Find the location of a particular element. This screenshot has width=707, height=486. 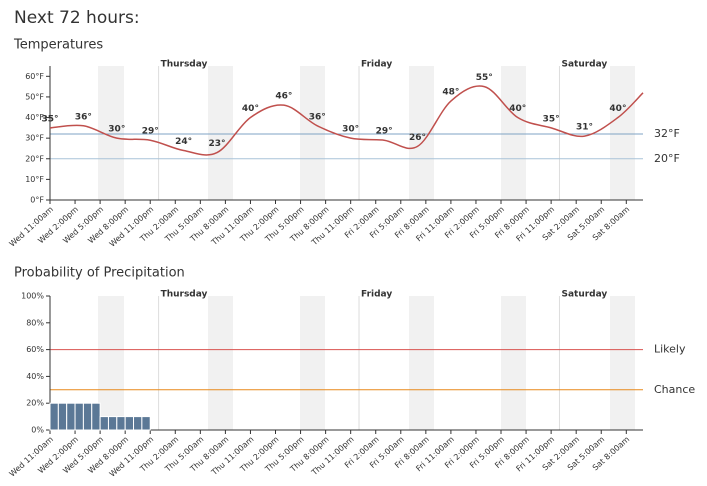

reference-label: 32°F is located at coordinates (667, 133).